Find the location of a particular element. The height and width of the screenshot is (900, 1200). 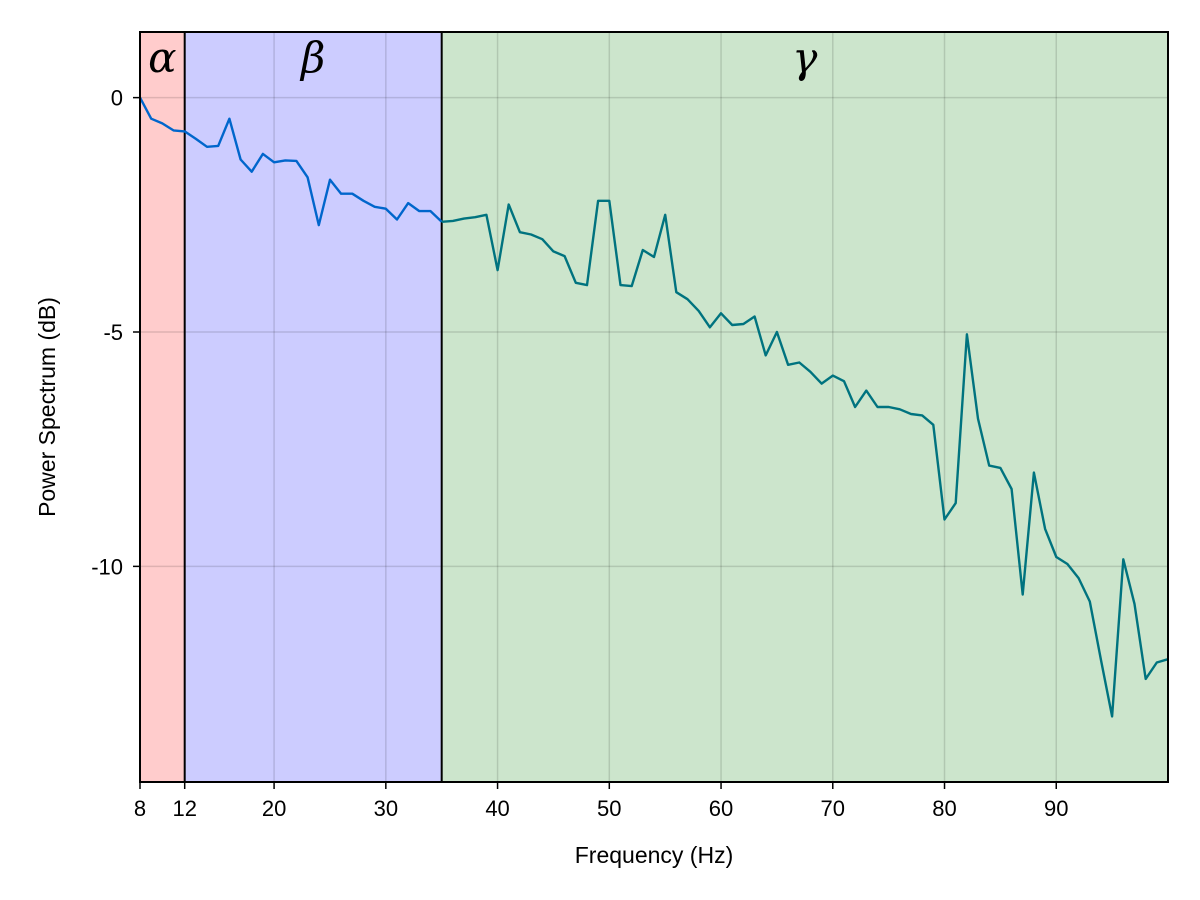

x-axis-ticks: 8 12 20 30 40 50 60 70 80 90 is located at coordinates (601, 801).